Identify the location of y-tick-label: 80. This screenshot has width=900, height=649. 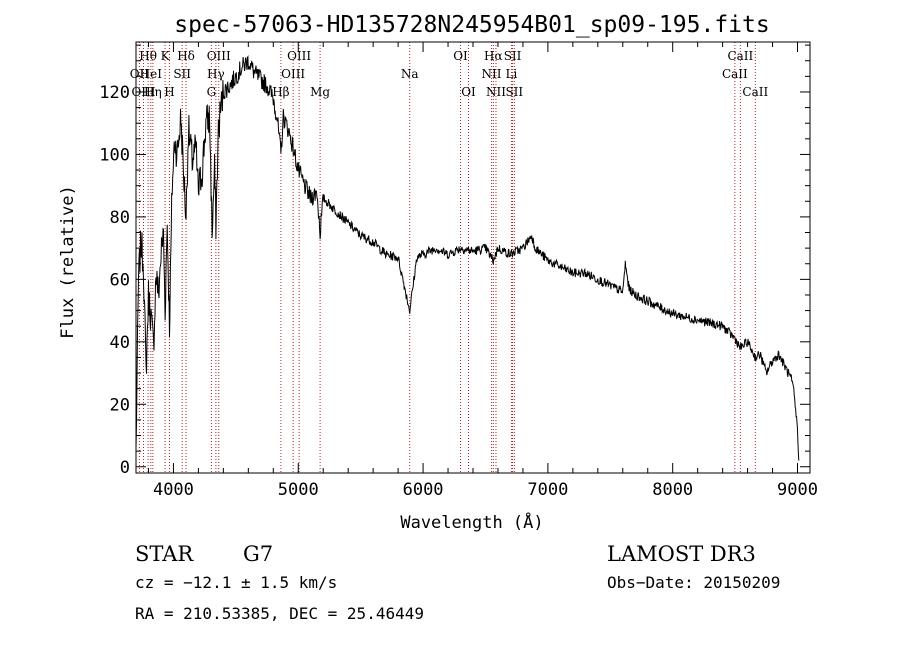
(120, 218).